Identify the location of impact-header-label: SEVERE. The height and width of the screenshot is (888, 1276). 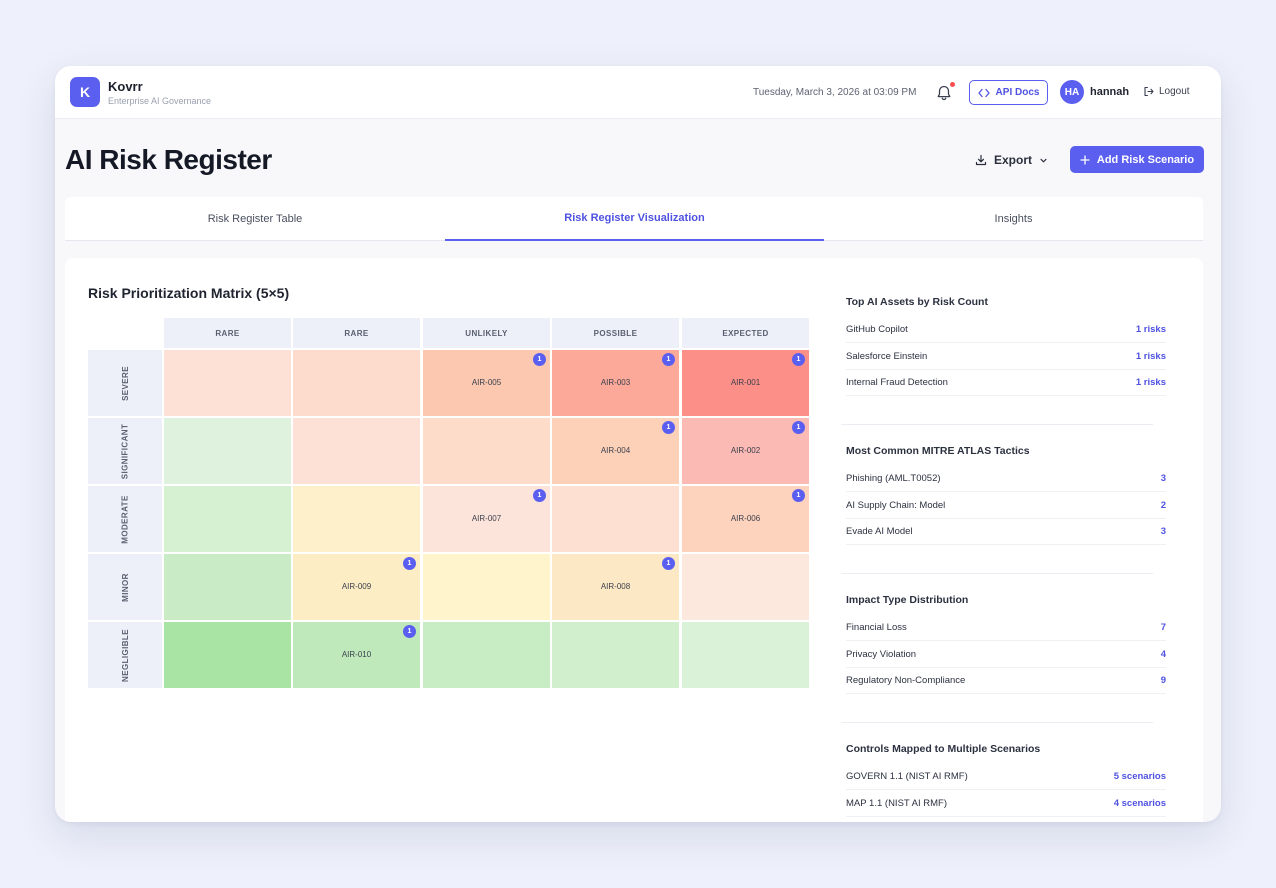
(125, 383).